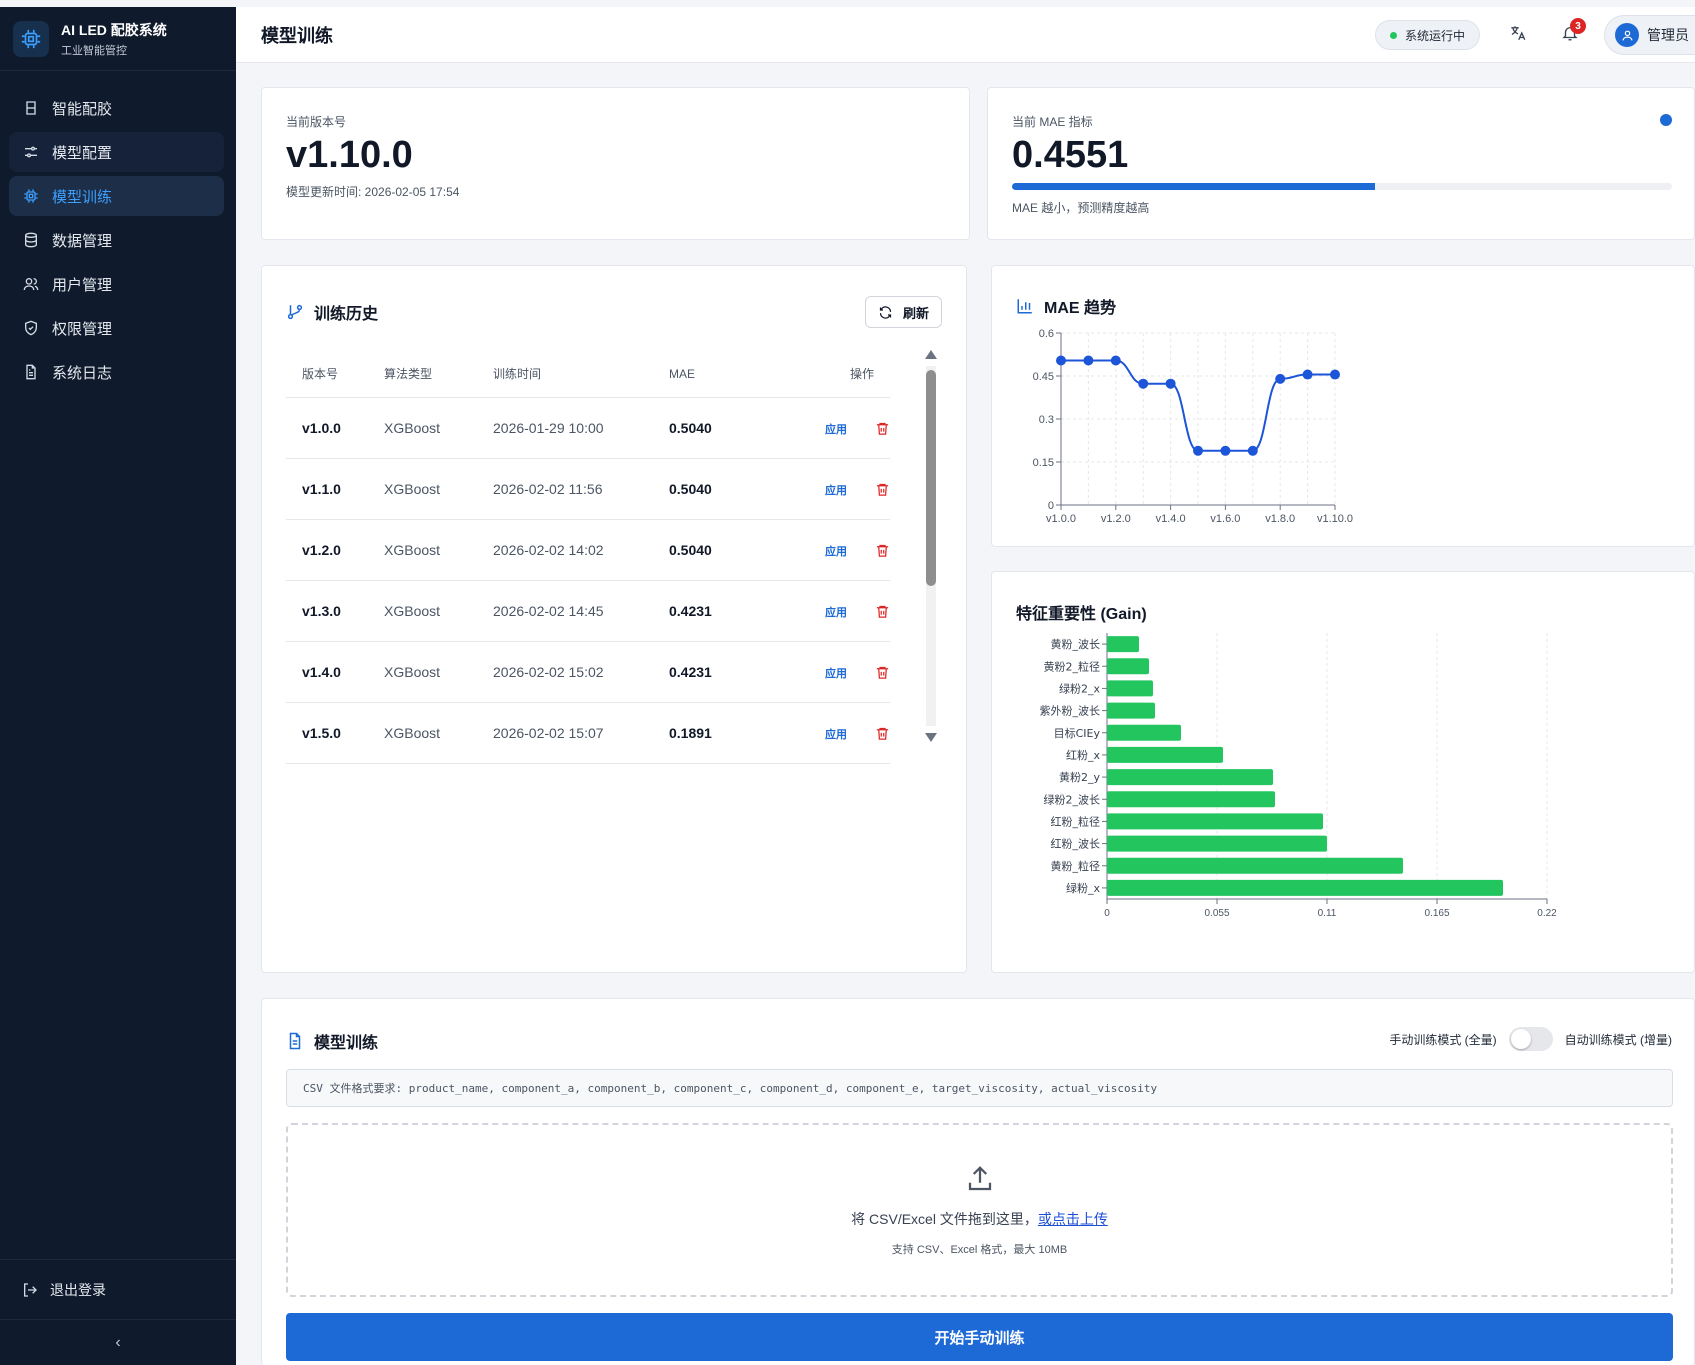  What do you see at coordinates (1076, 844) in the screenshot?
I see `feature-label: 红粉_波长` at bounding box center [1076, 844].